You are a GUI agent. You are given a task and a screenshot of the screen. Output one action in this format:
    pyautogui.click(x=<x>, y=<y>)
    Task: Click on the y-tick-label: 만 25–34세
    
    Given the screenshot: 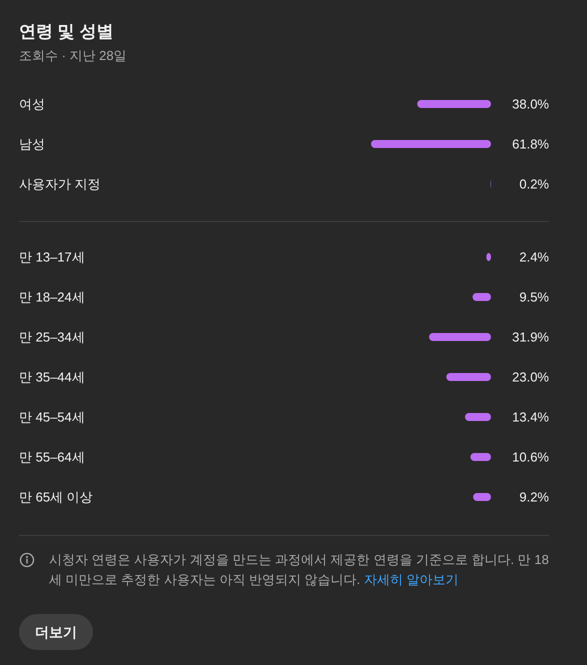 What is the action you would take?
    pyautogui.click(x=52, y=337)
    